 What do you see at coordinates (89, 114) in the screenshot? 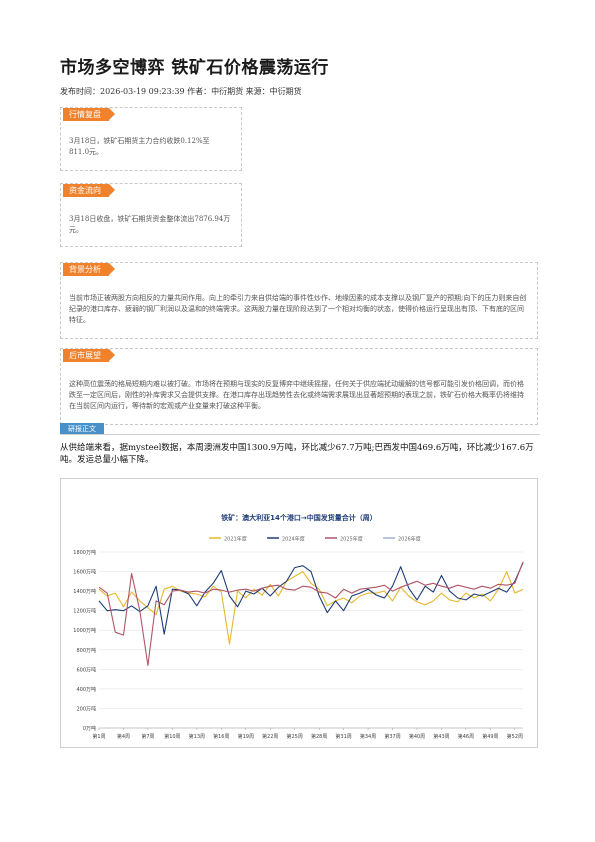
I see `review-tag: 行情复盘` at bounding box center [89, 114].